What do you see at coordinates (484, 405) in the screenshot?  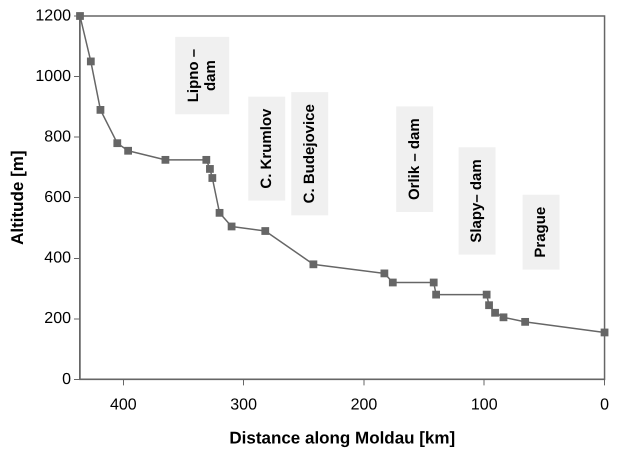 I see `x-tick-label: 100` at bounding box center [484, 405].